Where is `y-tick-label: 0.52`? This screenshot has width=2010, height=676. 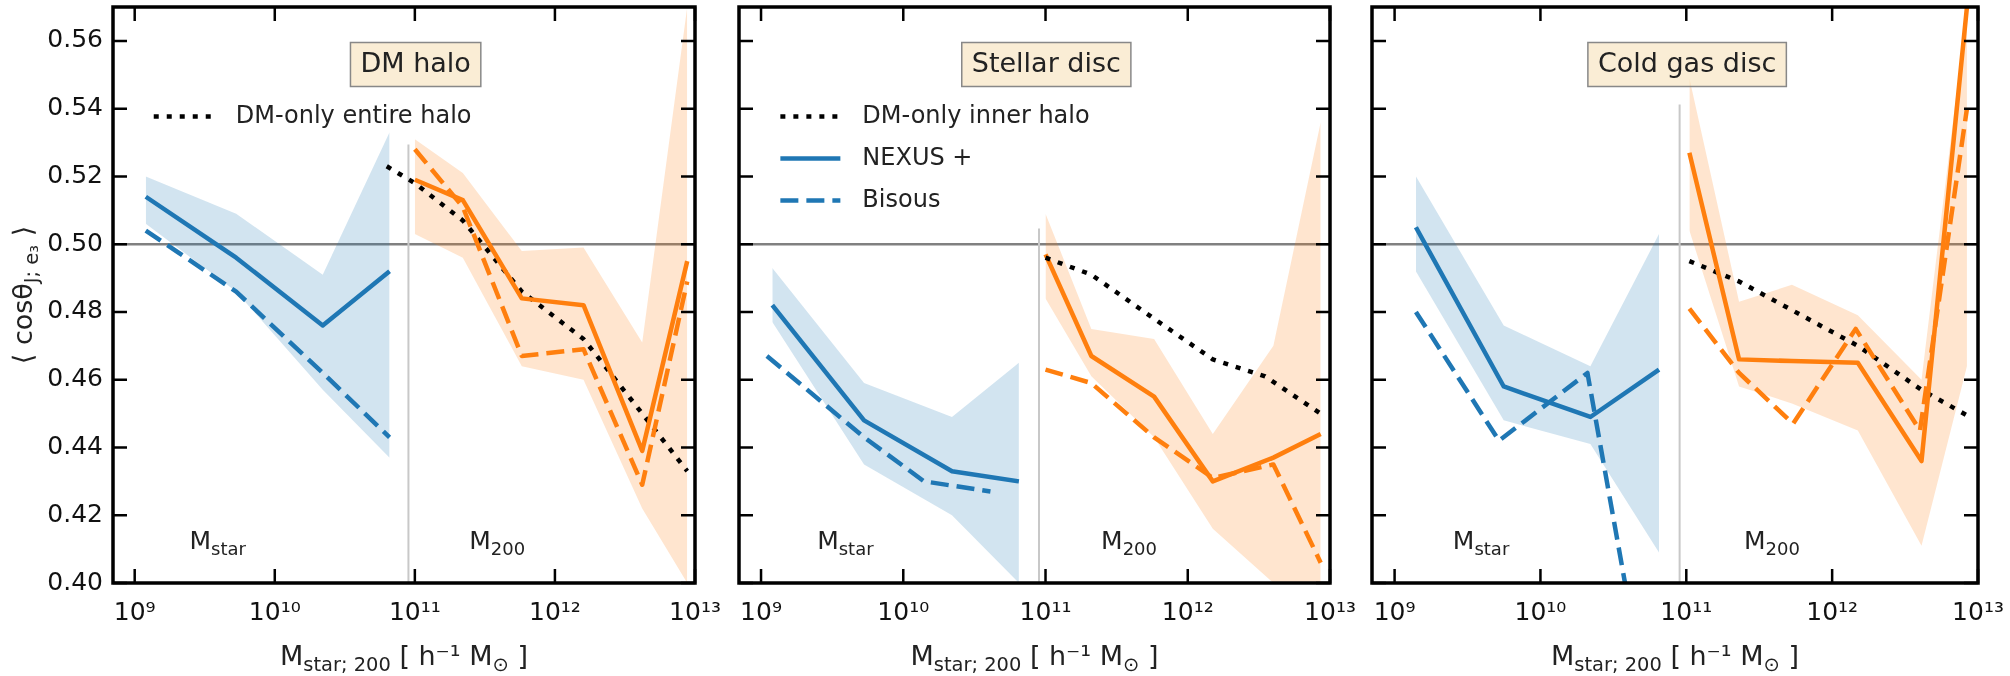 y-tick-label: 0.52 is located at coordinates (75, 174).